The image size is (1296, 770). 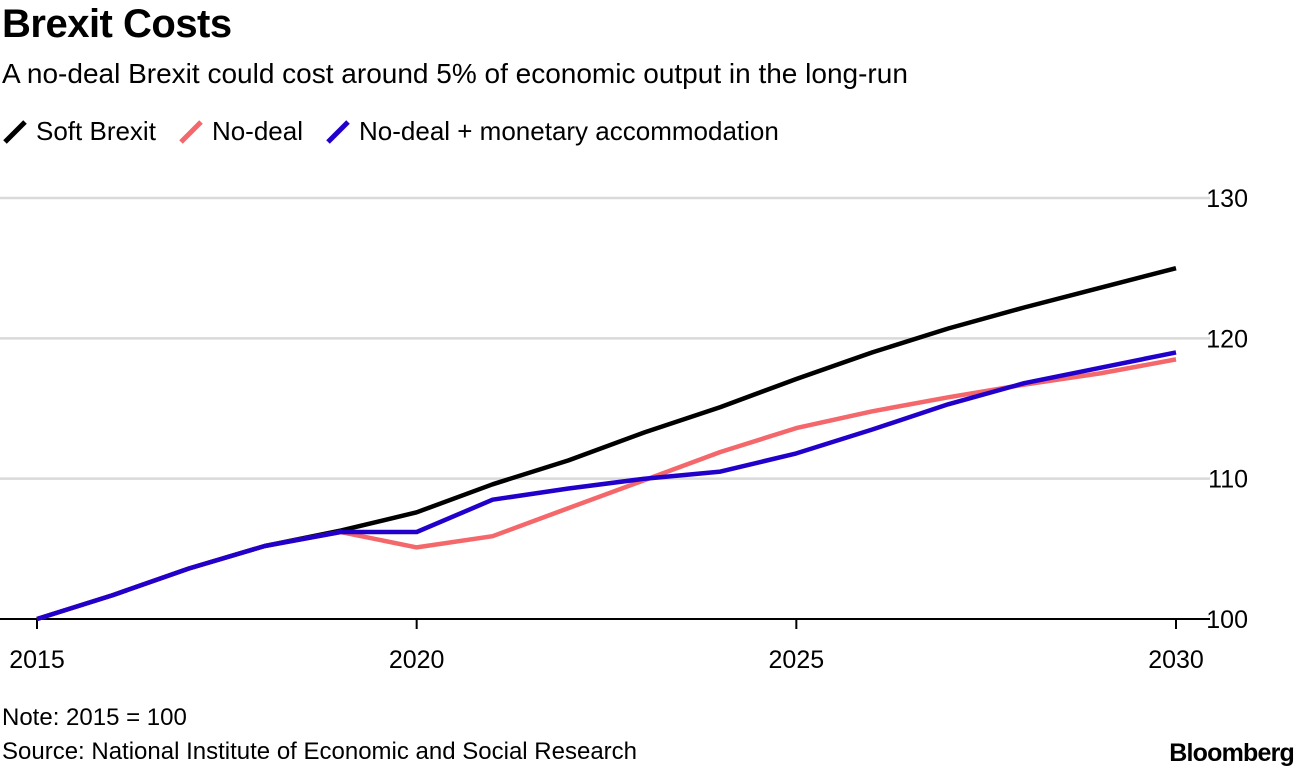 What do you see at coordinates (1232, 753) in the screenshot?
I see `bloomberg-logo: Bloomberg` at bounding box center [1232, 753].